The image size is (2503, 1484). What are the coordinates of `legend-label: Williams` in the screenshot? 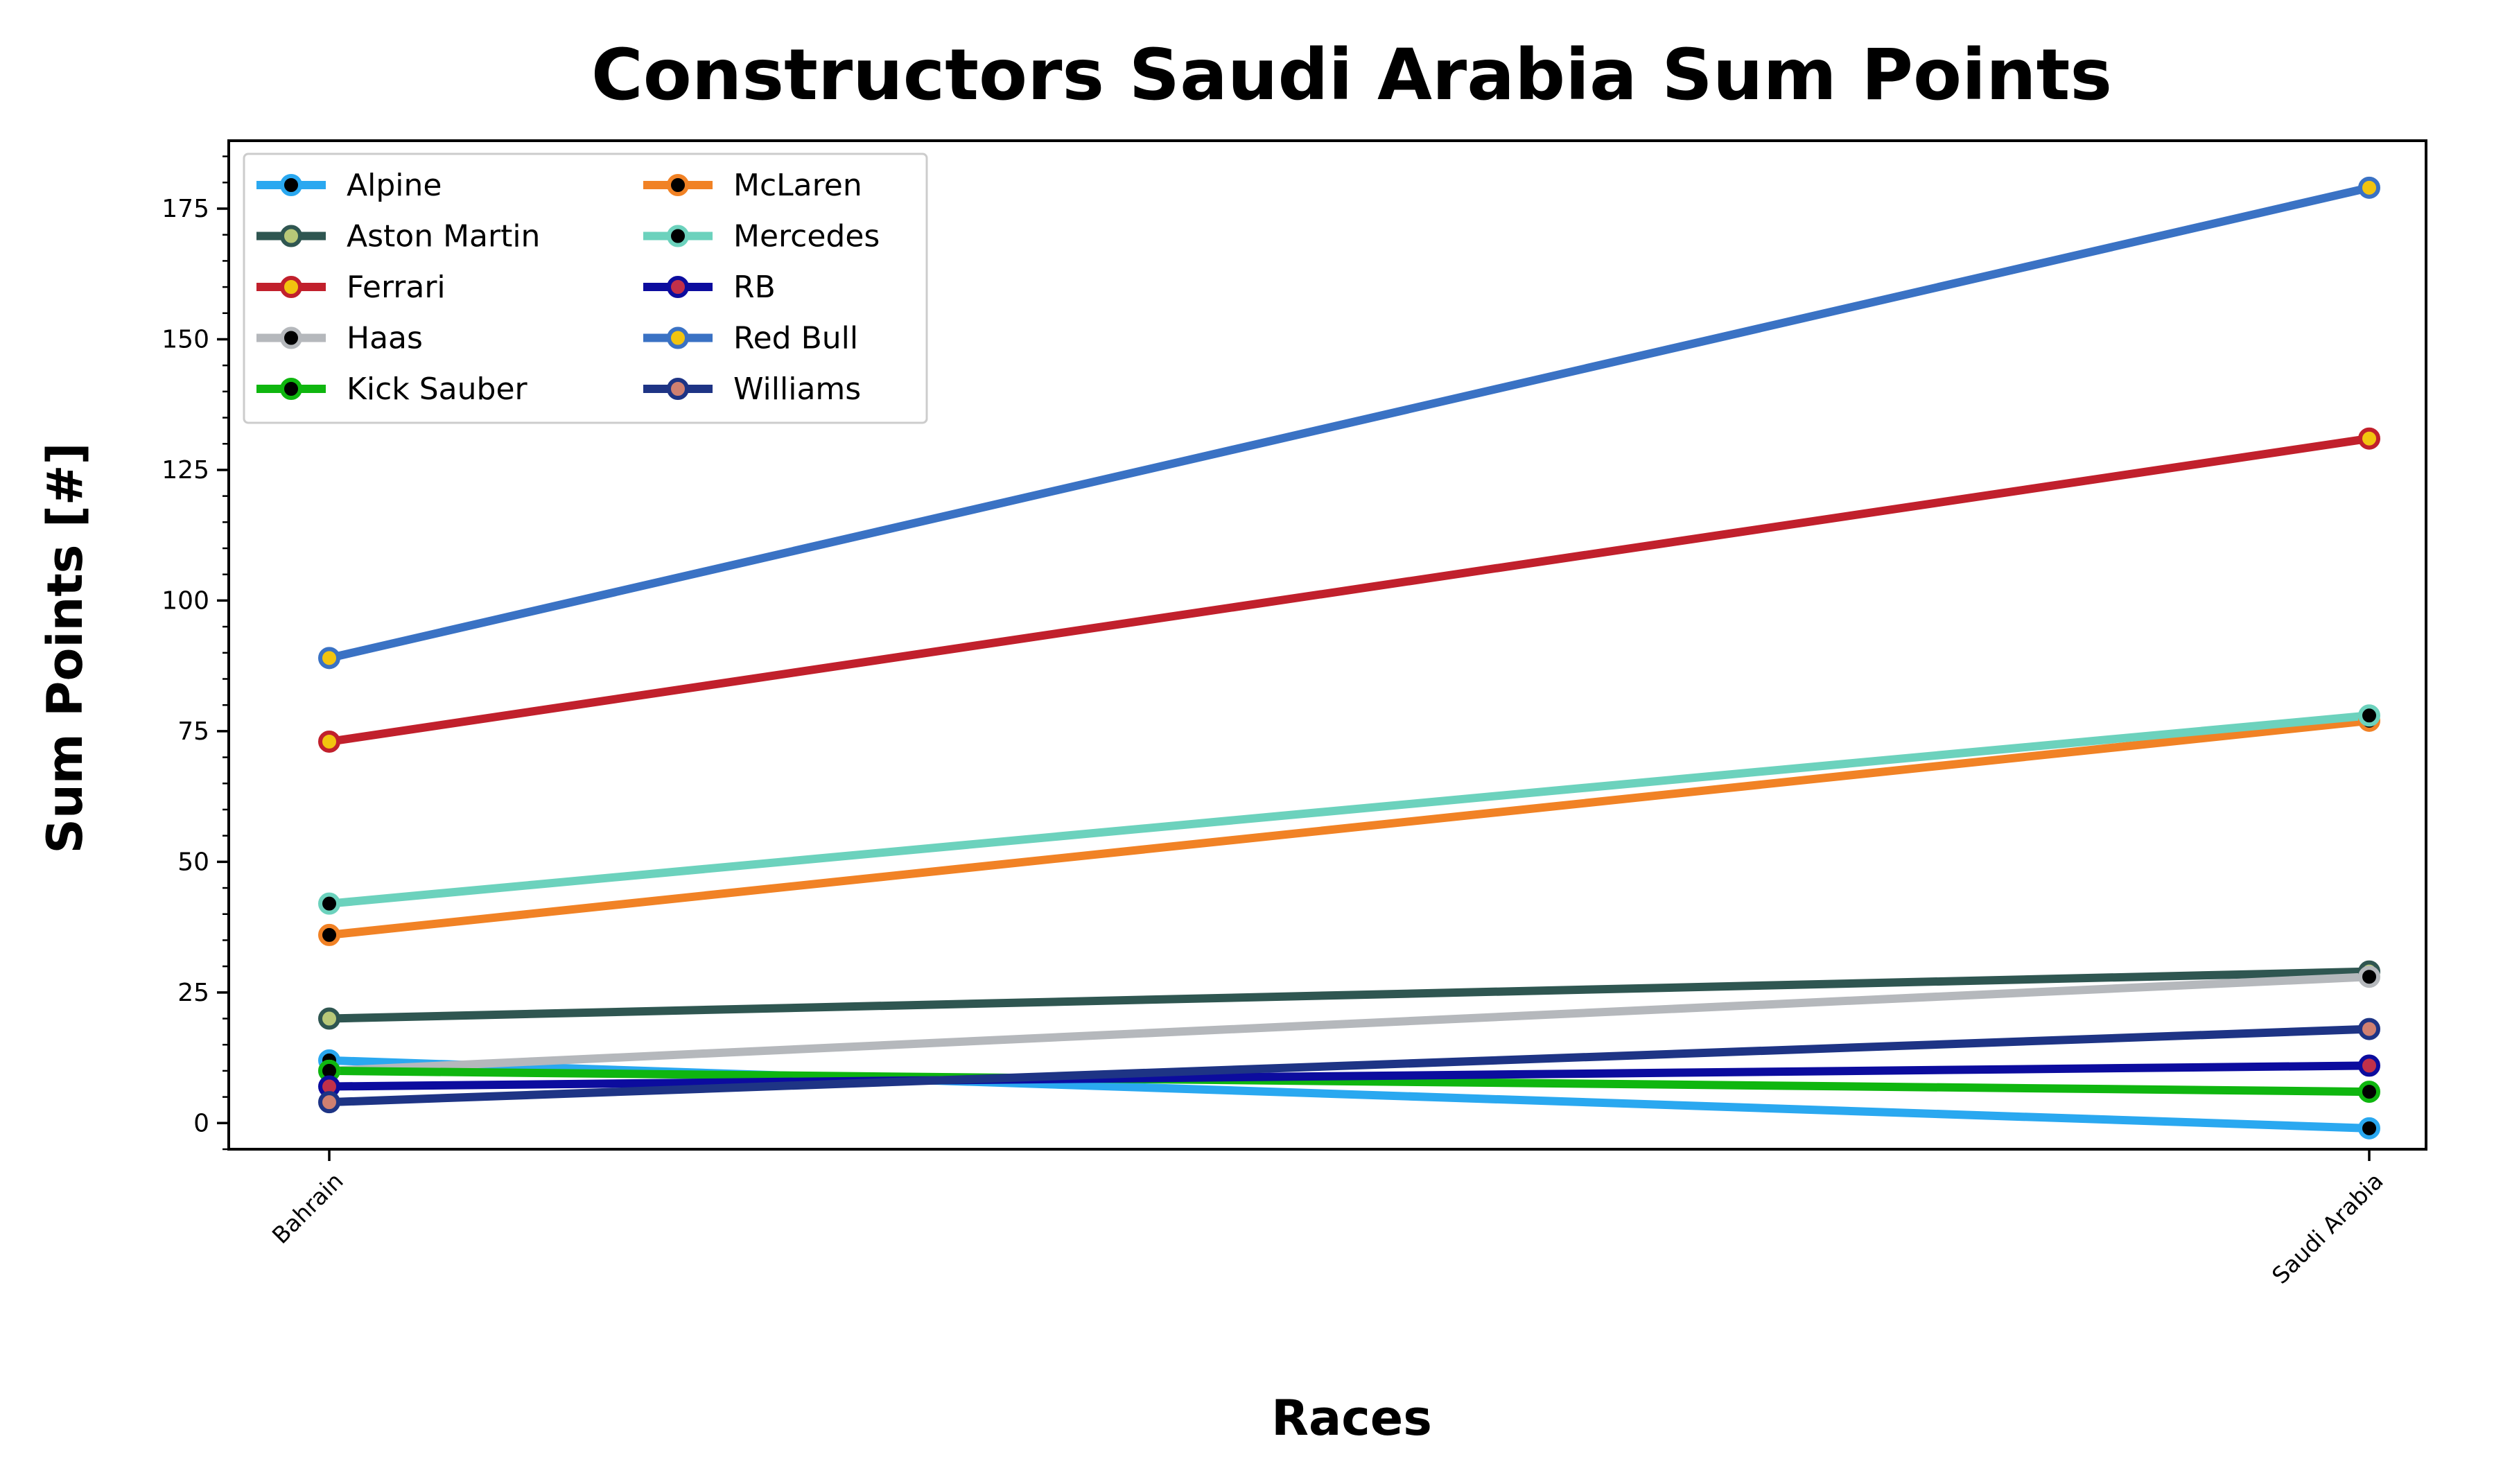 It's located at (797, 389).